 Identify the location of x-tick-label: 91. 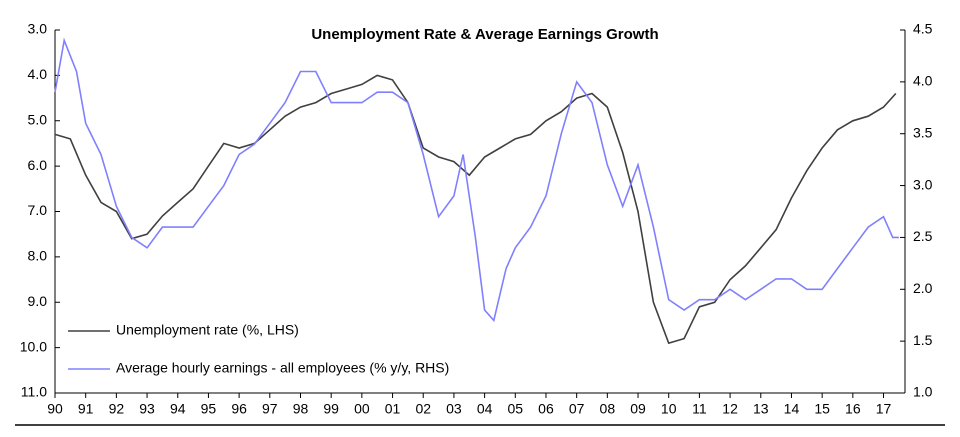
(86, 409).